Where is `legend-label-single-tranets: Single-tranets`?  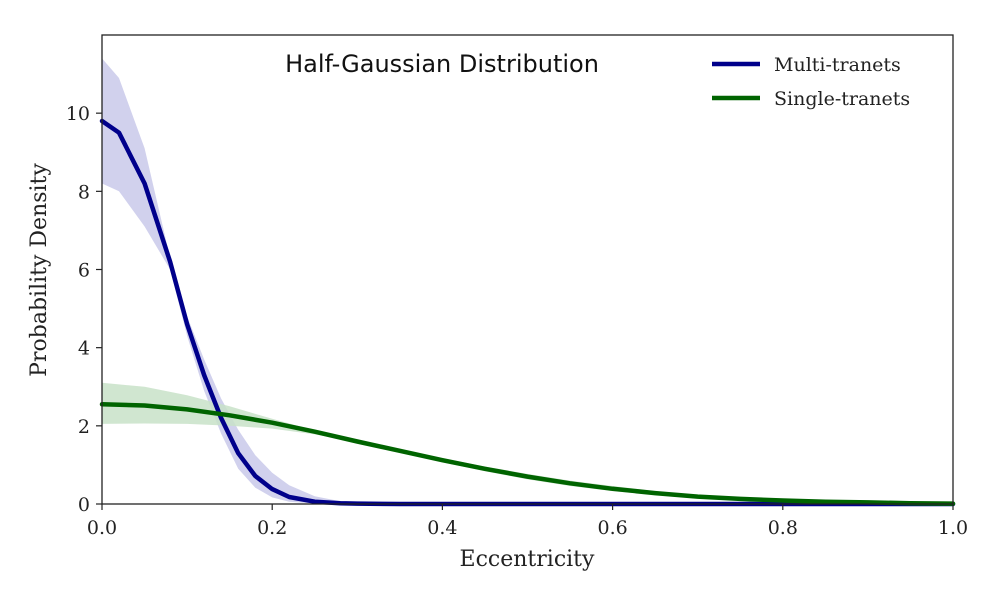 legend-label-single-tranets: Single-tranets is located at coordinates (842, 99).